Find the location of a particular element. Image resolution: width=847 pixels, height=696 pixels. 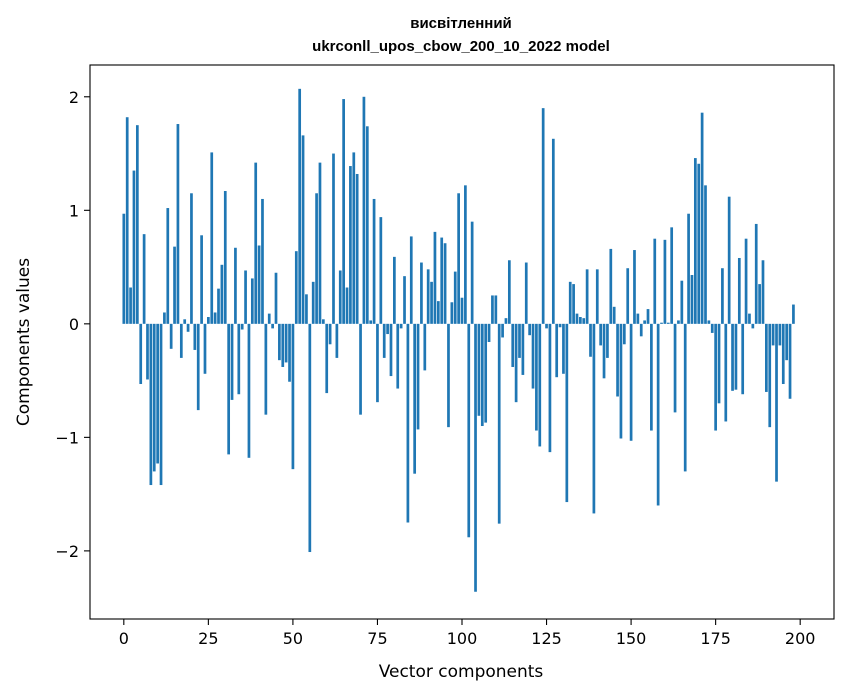

x-tick-label: 0 is located at coordinates (124, 638).